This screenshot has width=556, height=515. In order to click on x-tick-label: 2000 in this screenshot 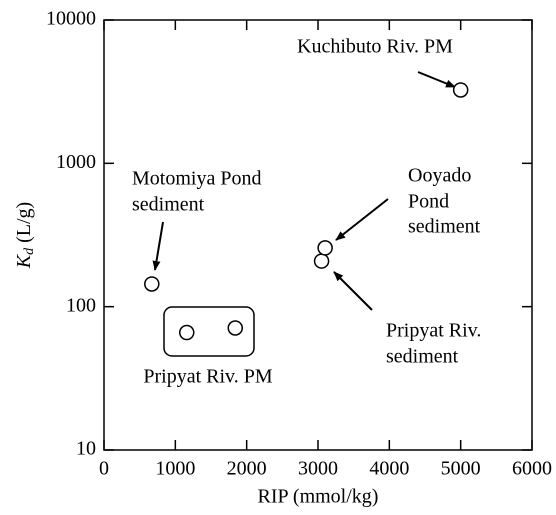, I will do `click(247, 469)`.